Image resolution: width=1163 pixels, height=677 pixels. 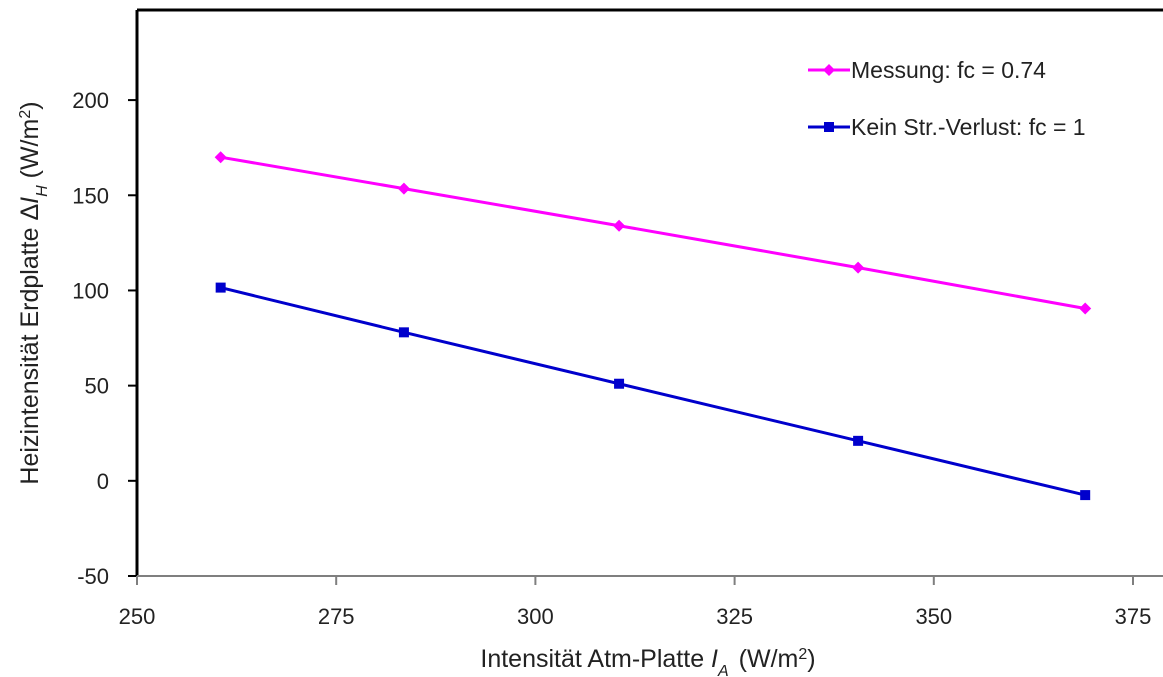 I want to click on legend-label: Messung: fc = 0.74, so click(x=948, y=70).